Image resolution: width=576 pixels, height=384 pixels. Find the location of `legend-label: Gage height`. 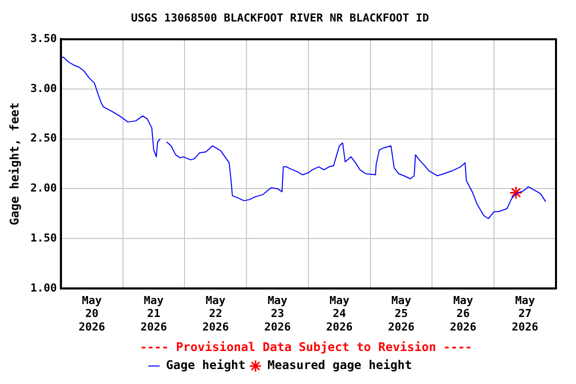

legend-label: Gage height is located at coordinates (206, 365).